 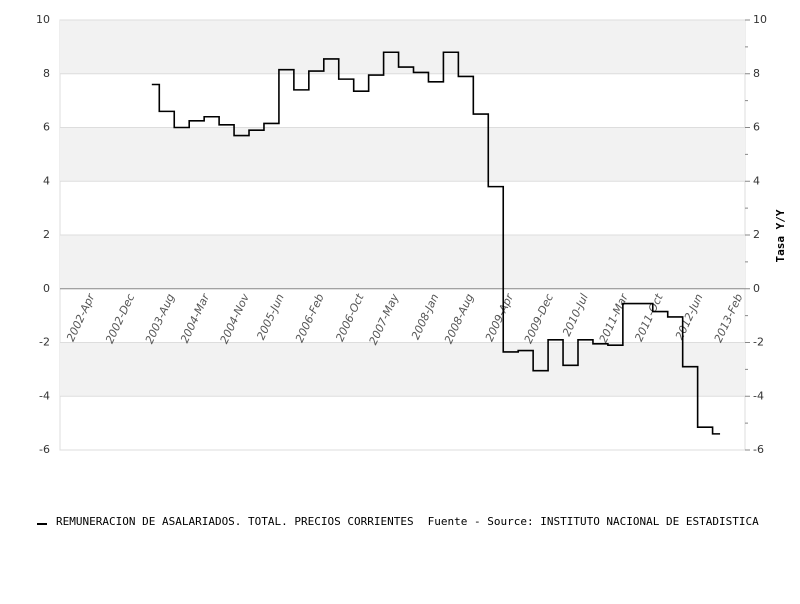 I want to click on y2-tick-label: 2, so click(x=756, y=234).